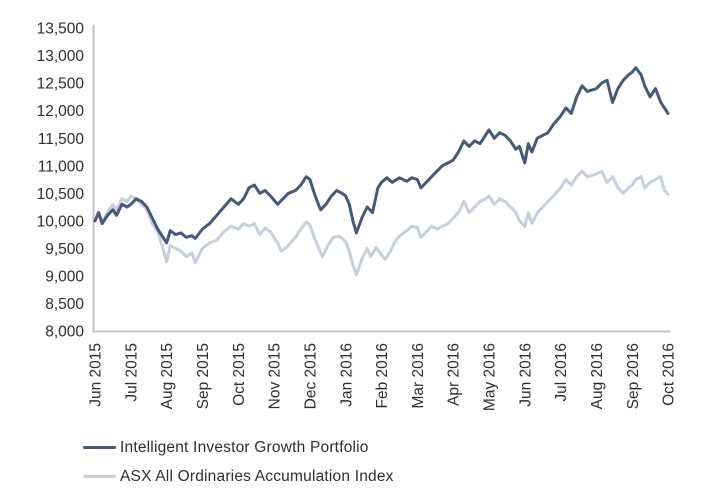 The image size is (707, 493). I want to click on x-tick-label: Sep 2016, so click(633, 376).